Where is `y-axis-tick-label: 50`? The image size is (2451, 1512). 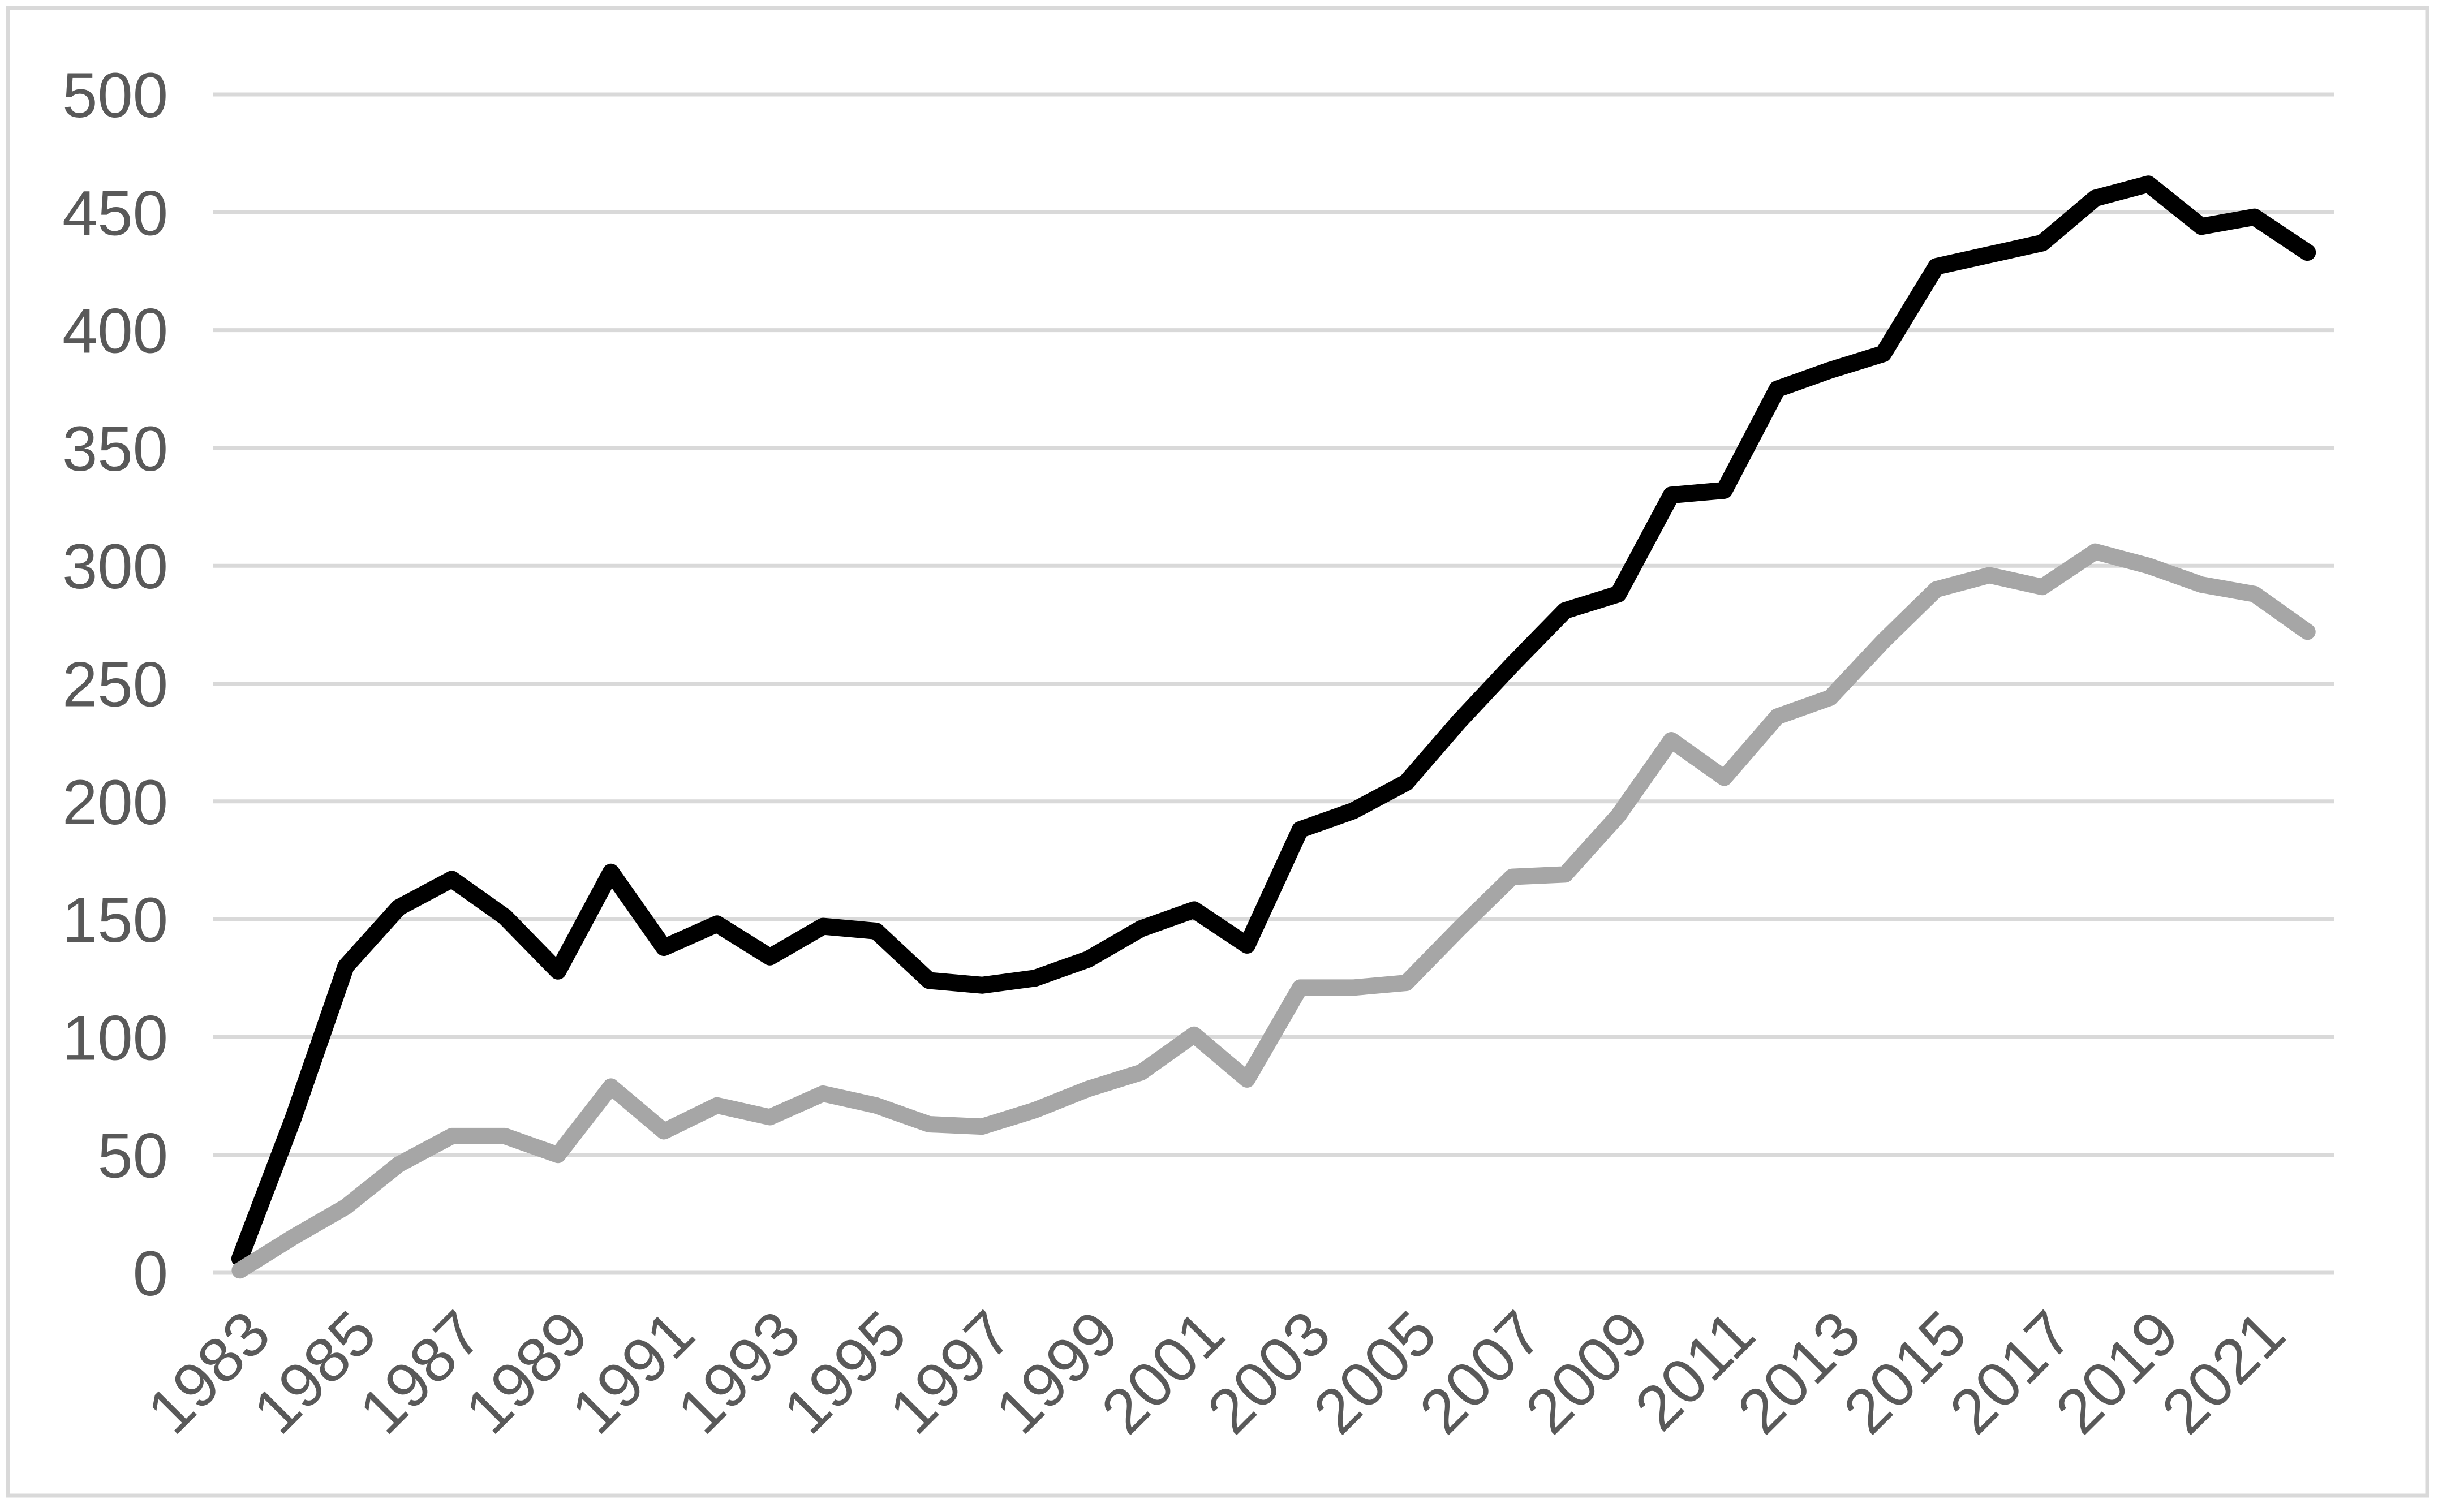 y-axis-tick-label: 50 is located at coordinates (132, 1156).